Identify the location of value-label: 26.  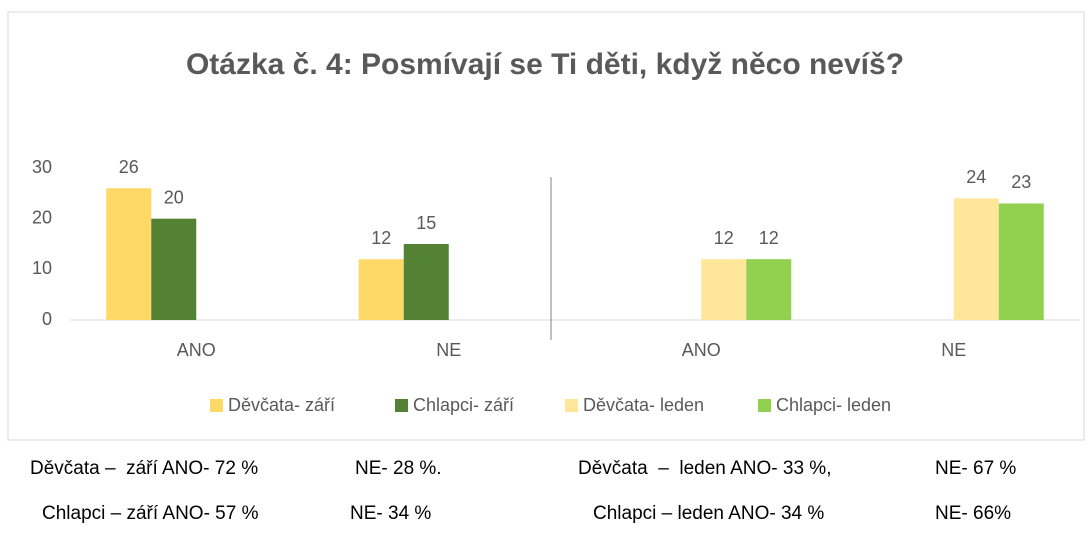
(129, 167).